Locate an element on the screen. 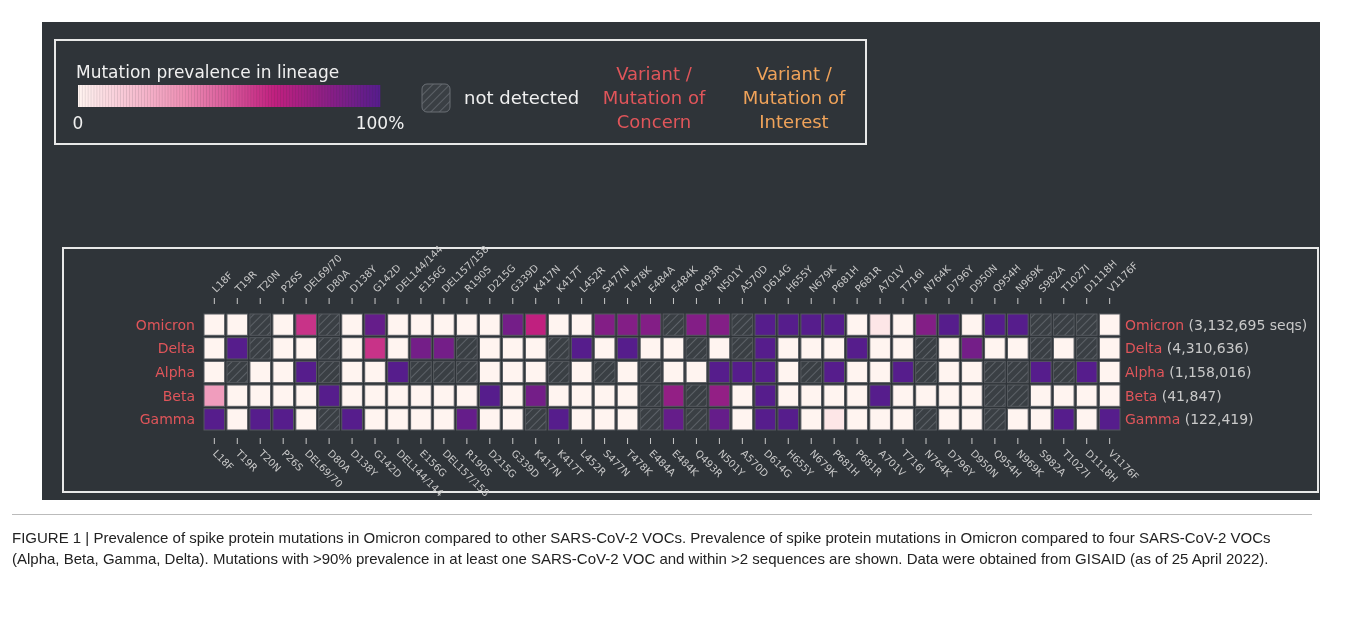 The height and width of the screenshot is (619, 1360). caption: FIGURE 1 | Prevalence of spike protein mutations in Omicron compared to other SARS-CoV-2 VOCs. Prevalence of spike protein mutations in Omicron compared to four SARS-CoV-2 VOCs (Alpha, Beta, Gamma, Delta). Mutations with >90% prevalence in at least one SARS-CoV-2 VOC and within >2 sequences are shown. Data were obtained from GISAID (as of 25 April 2022). is located at coordinates (662, 541).